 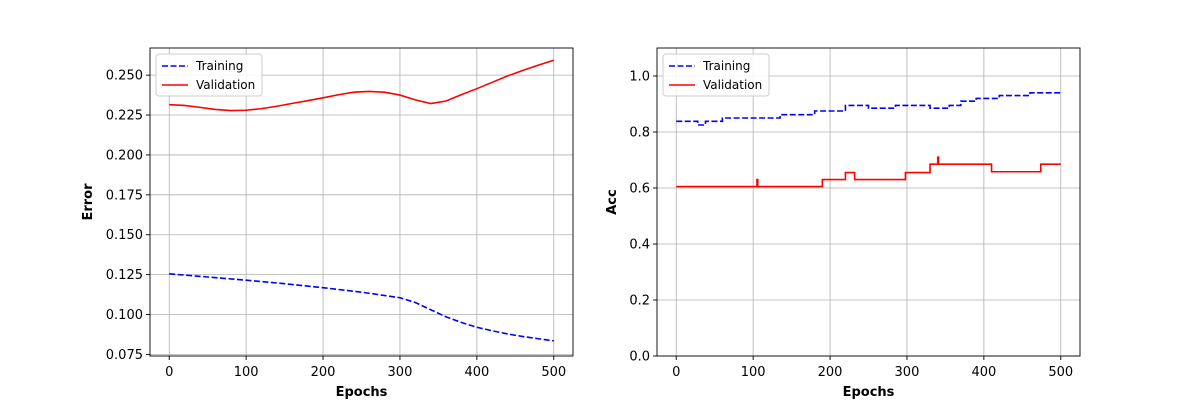 I want to click on y-tick-label: 0.150, so click(x=124, y=235).